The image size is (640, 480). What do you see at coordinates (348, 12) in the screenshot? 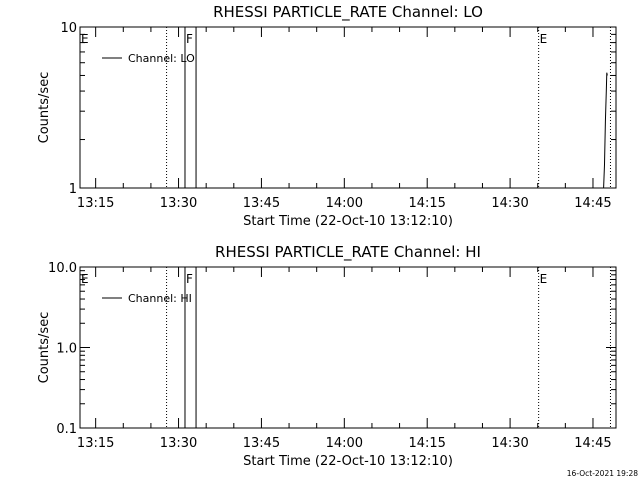
I see `chart-title: RHESSI PARTICLE_RATE Channel: LO` at bounding box center [348, 12].